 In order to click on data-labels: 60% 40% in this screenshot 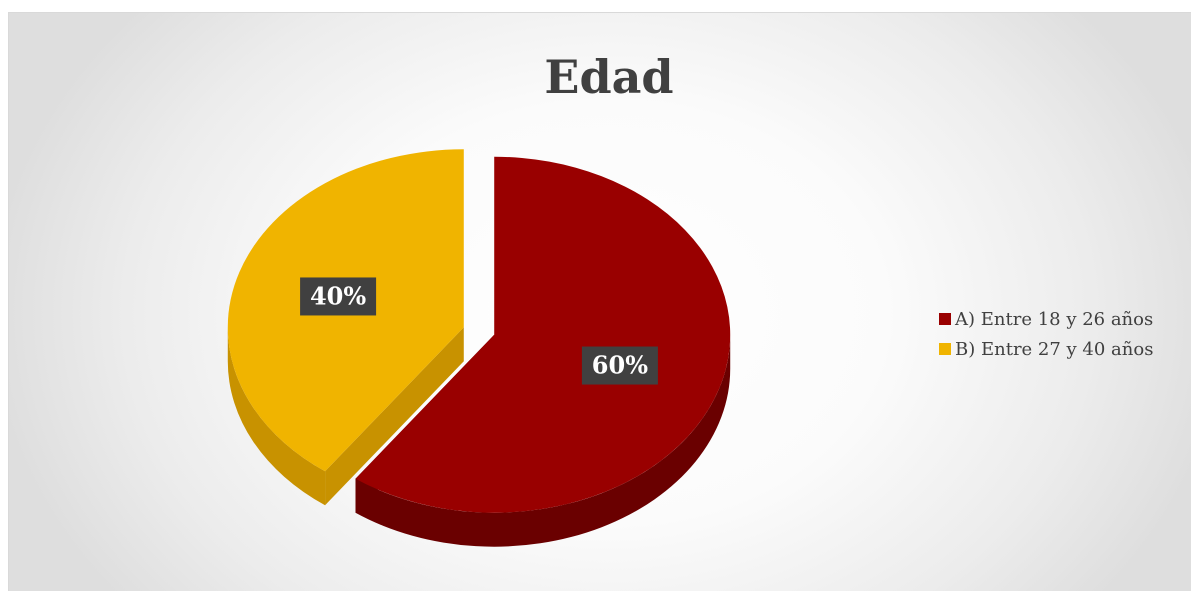, I will do `click(479, 331)`.